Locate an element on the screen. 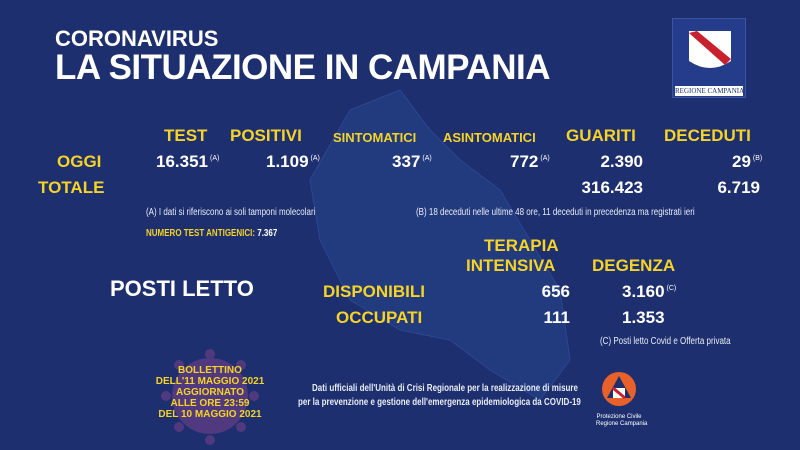 The width and height of the screenshot is (800, 450). row-occupati-label: OCCUPATI is located at coordinates (379, 317).